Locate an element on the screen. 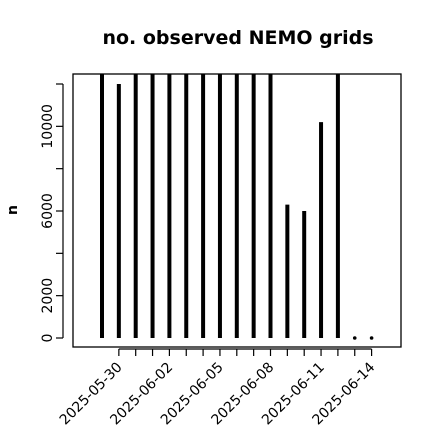 The height and width of the screenshot is (440, 440). y-axis-label: n is located at coordinates (13, 210).